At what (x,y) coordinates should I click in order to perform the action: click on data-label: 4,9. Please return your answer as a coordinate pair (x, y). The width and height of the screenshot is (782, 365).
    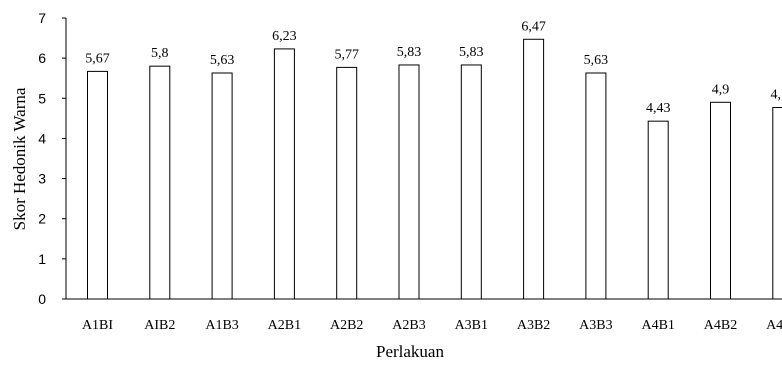
    Looking at the image, I should click on (721, 89).